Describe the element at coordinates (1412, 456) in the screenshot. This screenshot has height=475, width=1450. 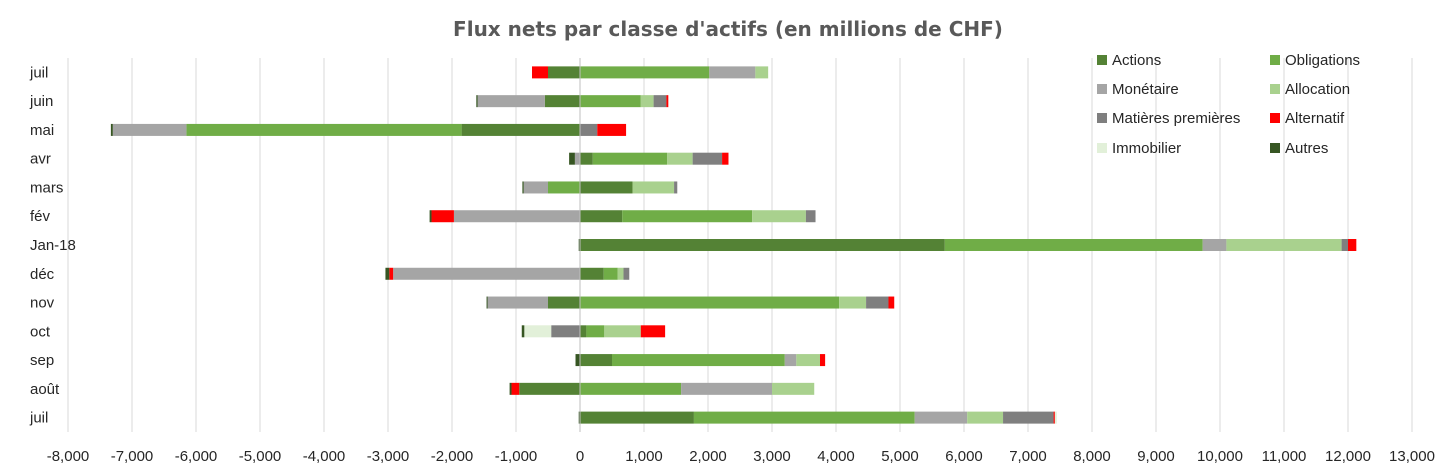
I see `x-tick-label: 13,000` at that location.